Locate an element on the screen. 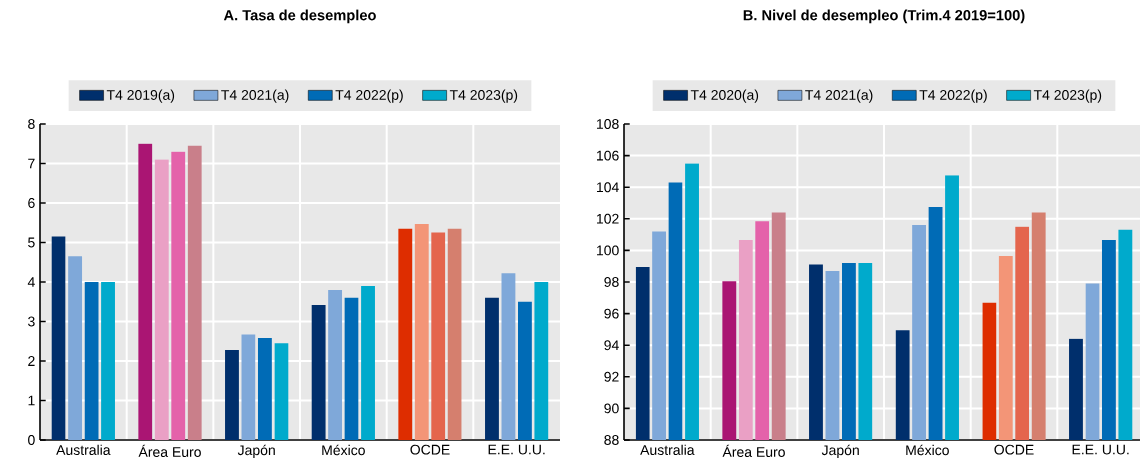  legend-label: T4 2020(a) is located at coordinates (724, 96).